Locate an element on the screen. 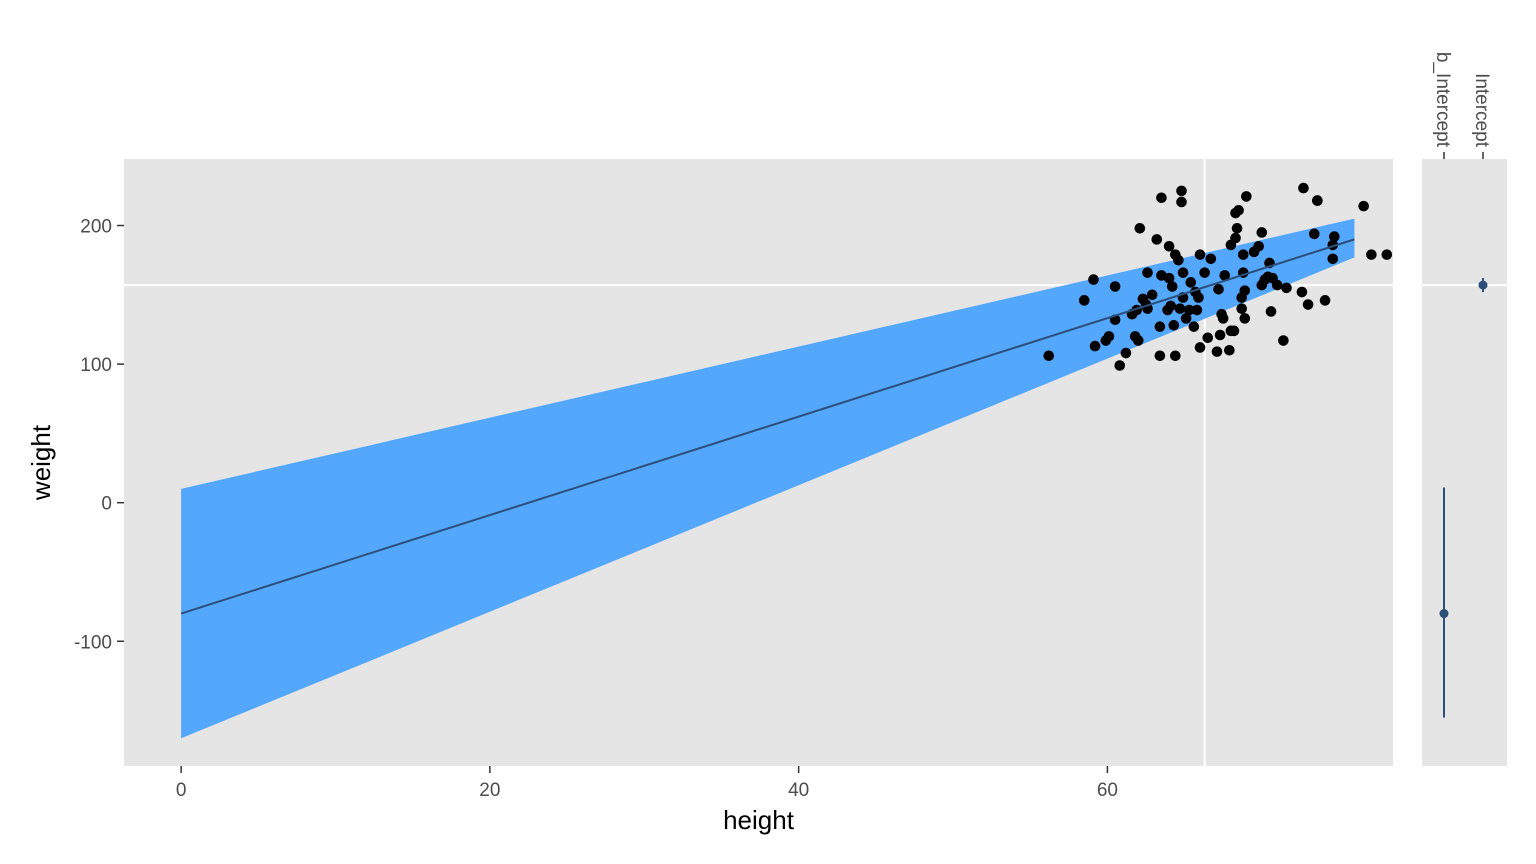 The image size is (1536, 864). x-tick-label: 20 is located at coordinates (489, 790).